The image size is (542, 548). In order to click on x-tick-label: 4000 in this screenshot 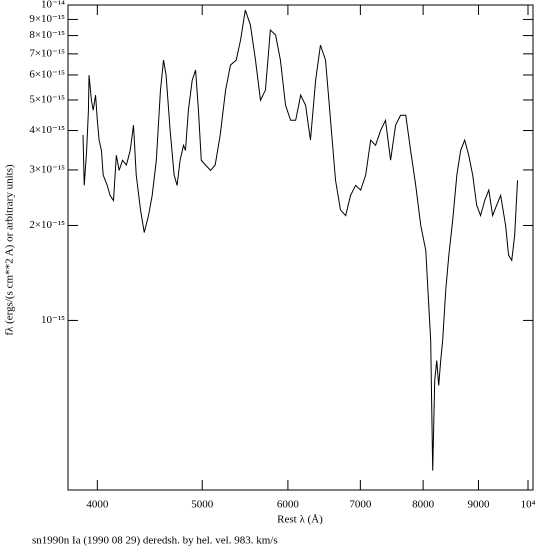, I will do `click(97, 505)`.